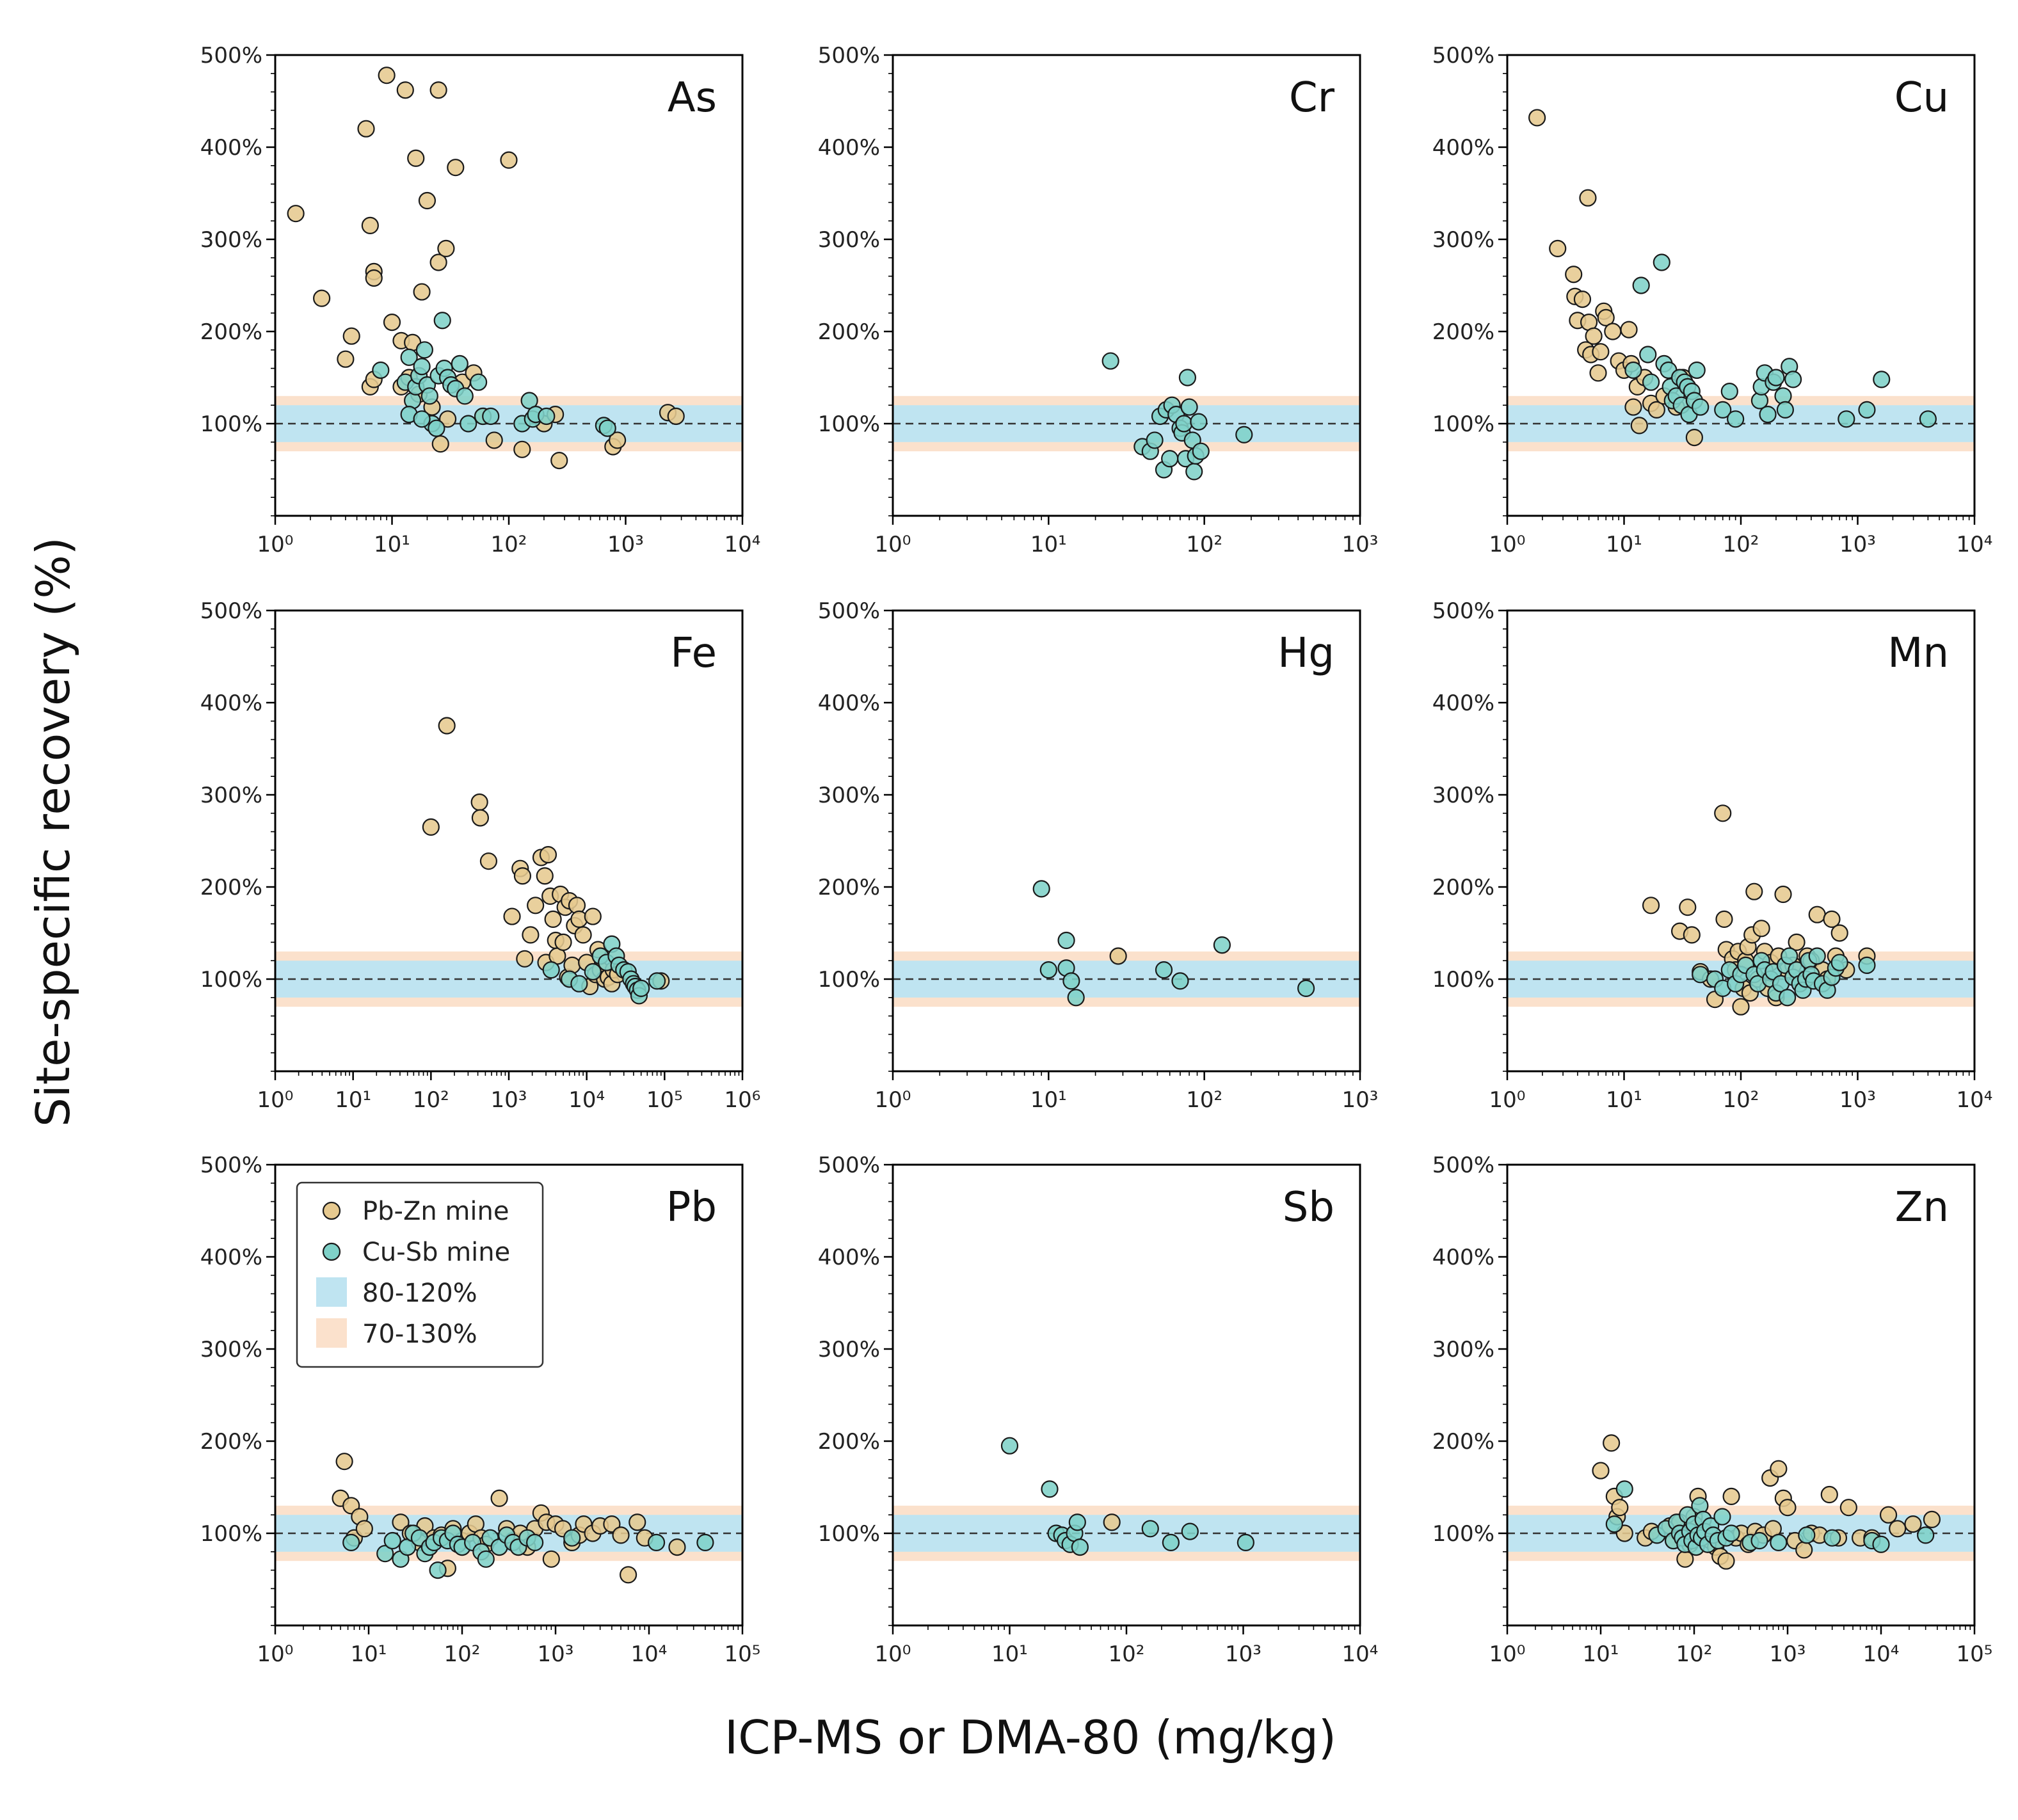  Describe the element at coordinates (480, 300) in the screenshot. I see `panel-as: 500% 400% 300% 200% 100% 10⁰ 10¹ 10² 10³ 10⁴ As` at that location.